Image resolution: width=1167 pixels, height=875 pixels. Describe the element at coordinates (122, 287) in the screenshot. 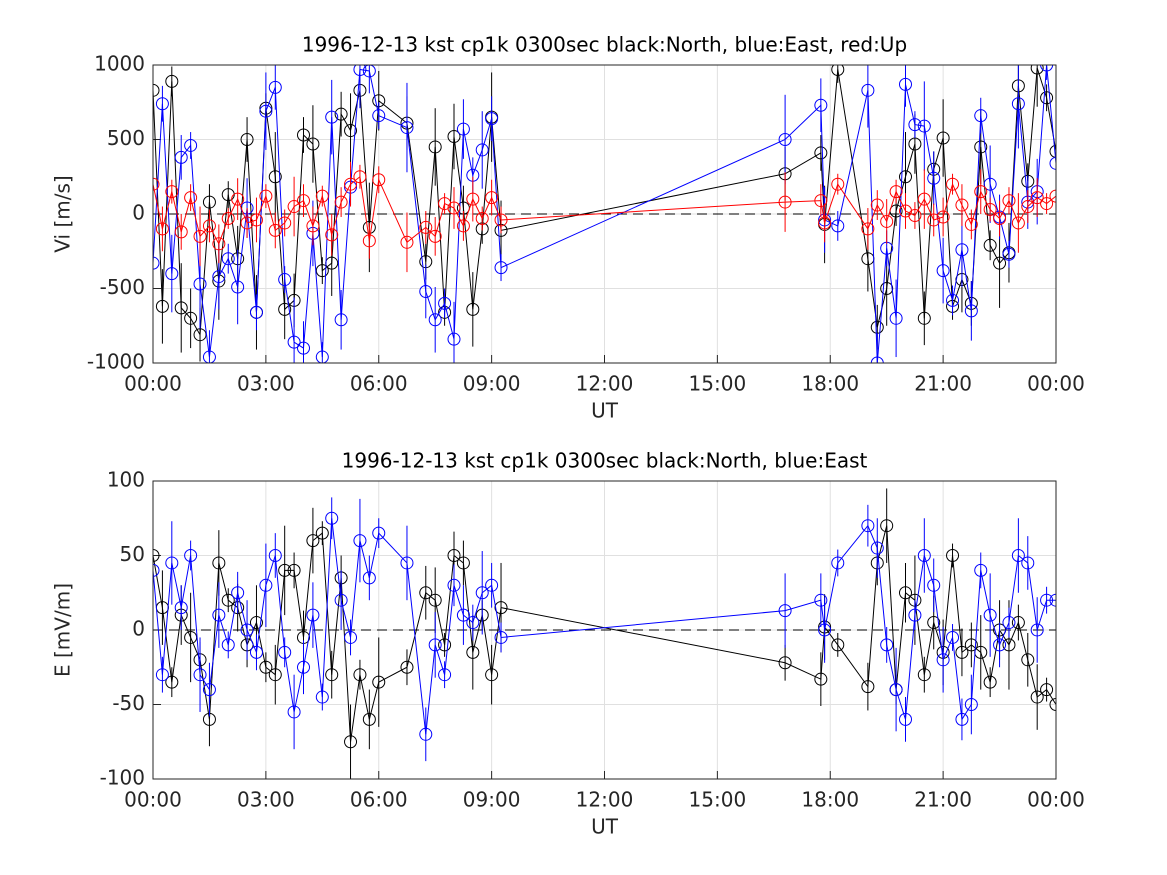

I see `y-tick-label: -500` at that location.